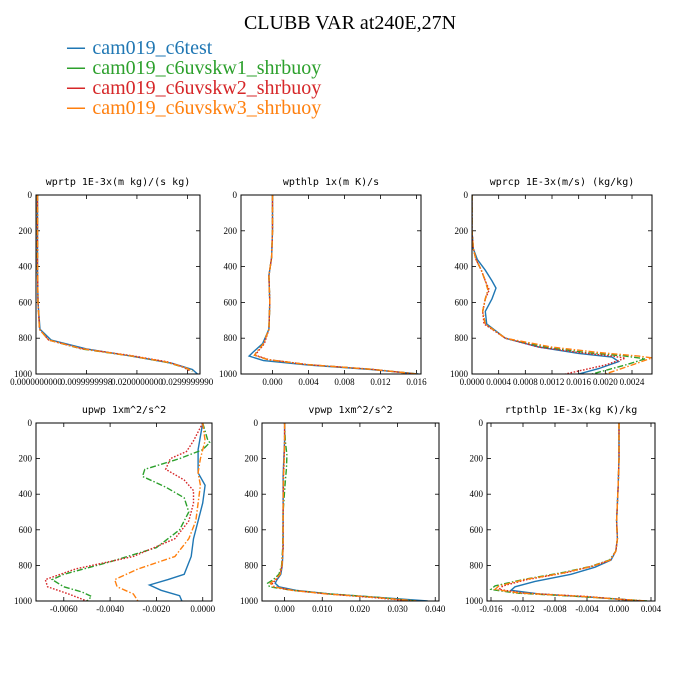 This screenshot has width=700, height=700. I want to click on x-tick-label: 0.0004, so click(498, 382).